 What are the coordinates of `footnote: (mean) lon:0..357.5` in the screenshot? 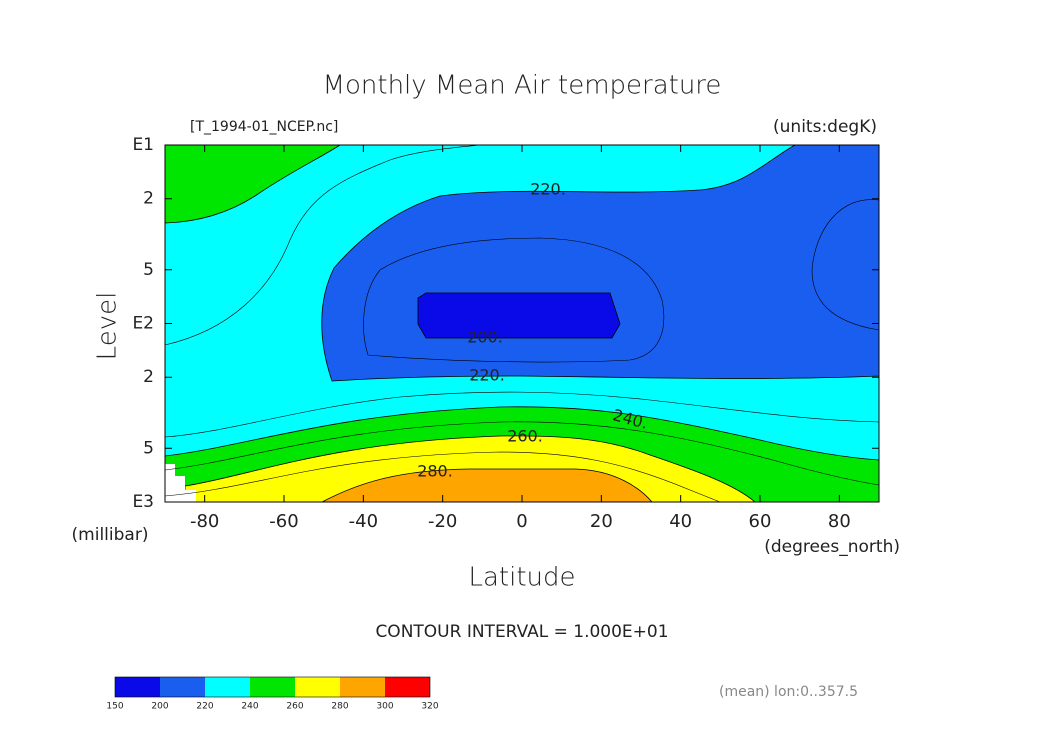 It's located at (788, 692).